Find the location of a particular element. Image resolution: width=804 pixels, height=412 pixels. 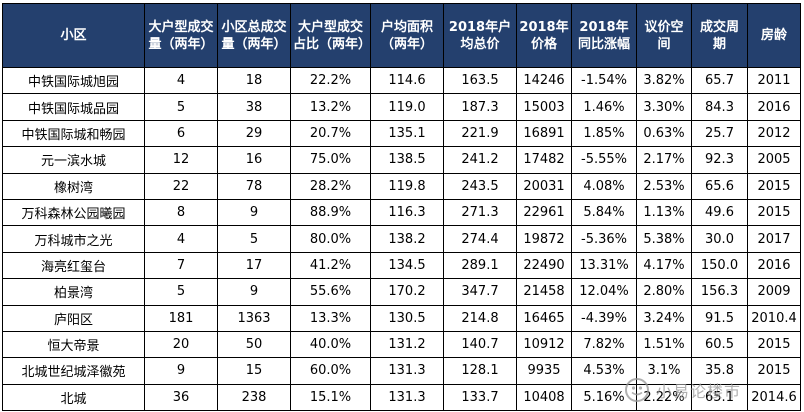

column-header: 大户型成交量（两年） is located at coordinates (181, 35).